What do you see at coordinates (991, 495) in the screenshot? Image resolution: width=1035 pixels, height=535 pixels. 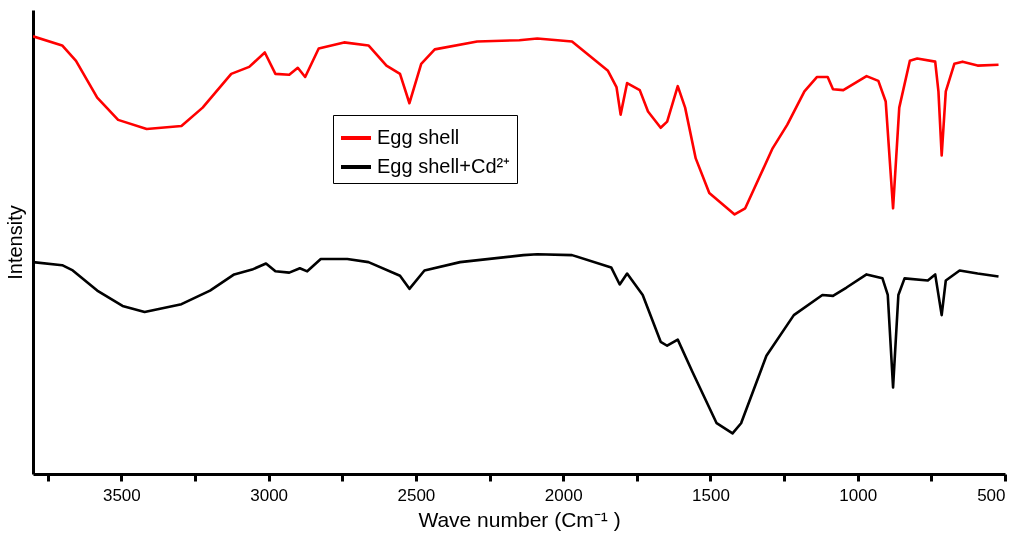 I see `x-tick-label: 500` at bounding box center [991, 495].